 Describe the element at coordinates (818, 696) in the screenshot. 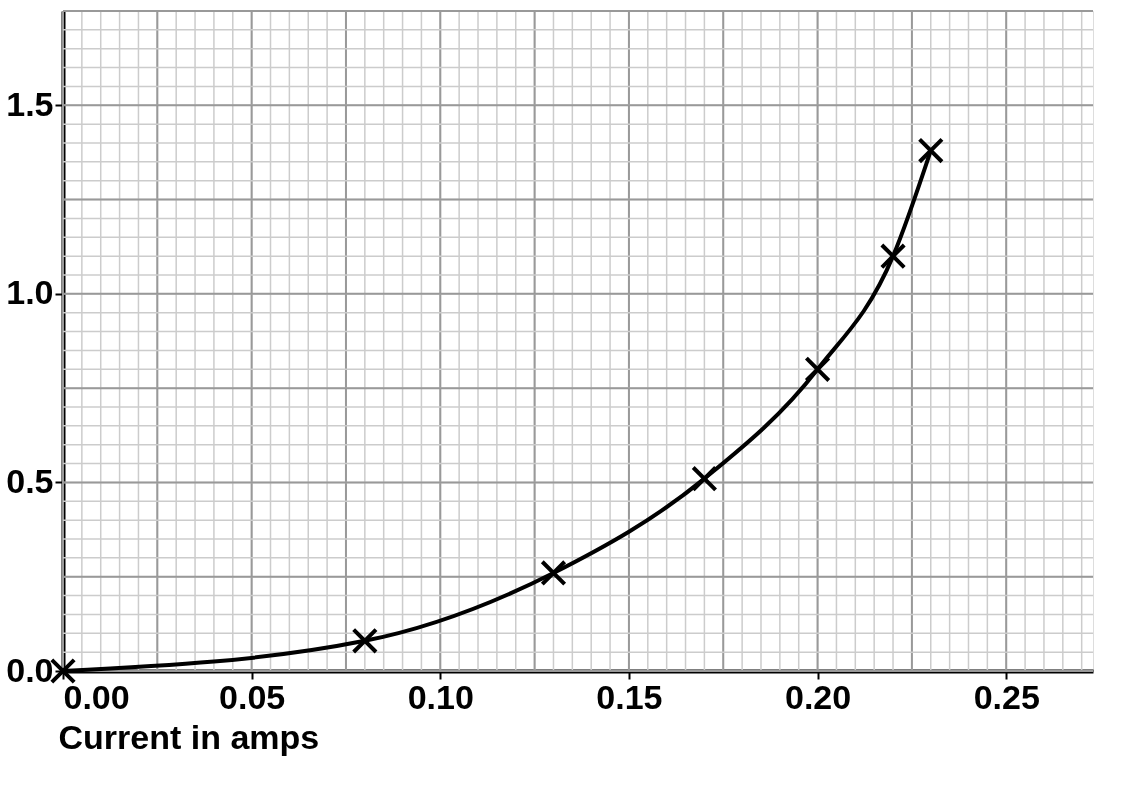

I see `x-tick-label: 0.20` at that location.